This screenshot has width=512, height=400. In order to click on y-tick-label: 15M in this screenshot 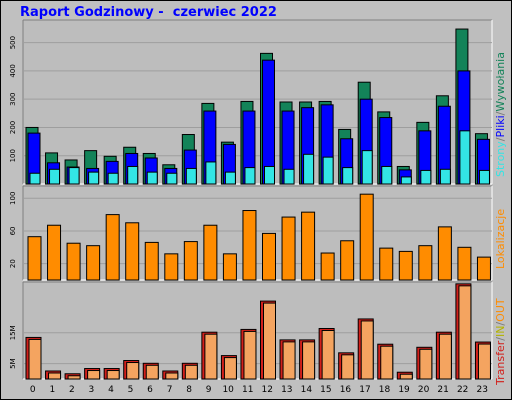, I will do `click(13, 332)`.